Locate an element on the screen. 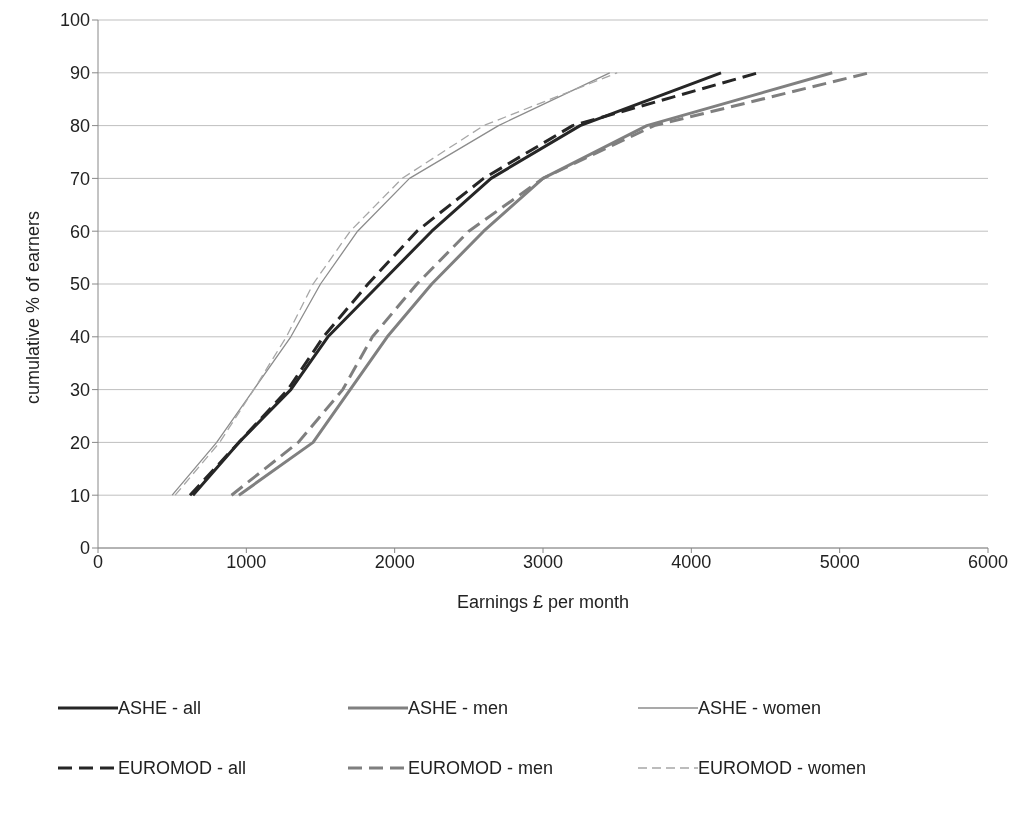 The width and height of the screenshot is (1026, 827). x-tick-label: 0 is located at coordinates (98, 561).